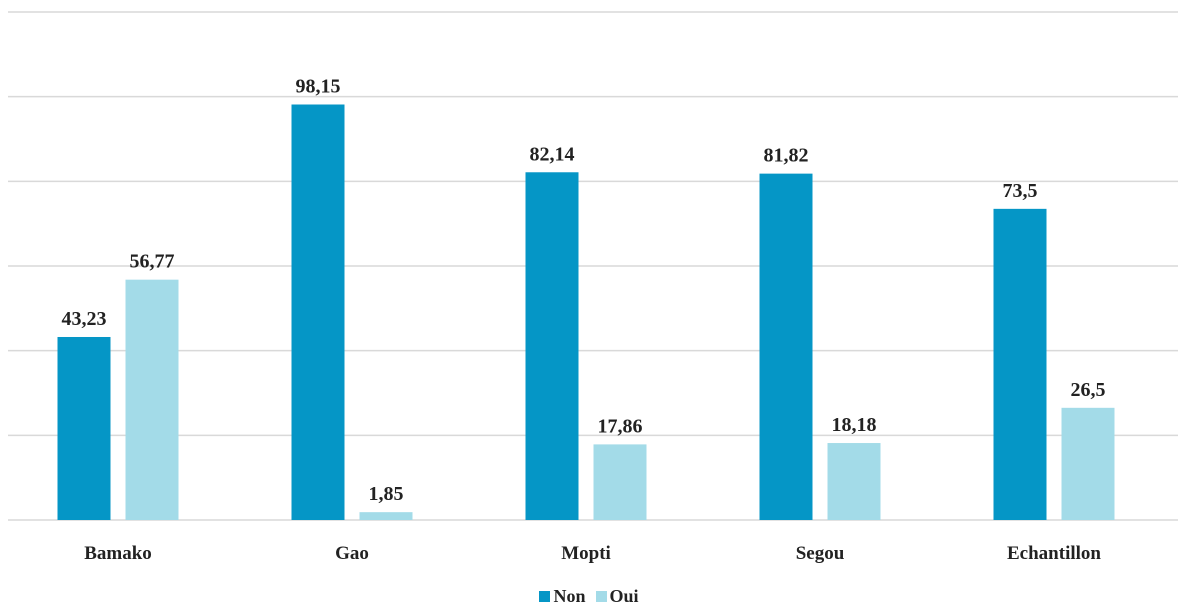 The image size is (1178, 609). I want to click on legend: Non Oui, so click(589, 596).